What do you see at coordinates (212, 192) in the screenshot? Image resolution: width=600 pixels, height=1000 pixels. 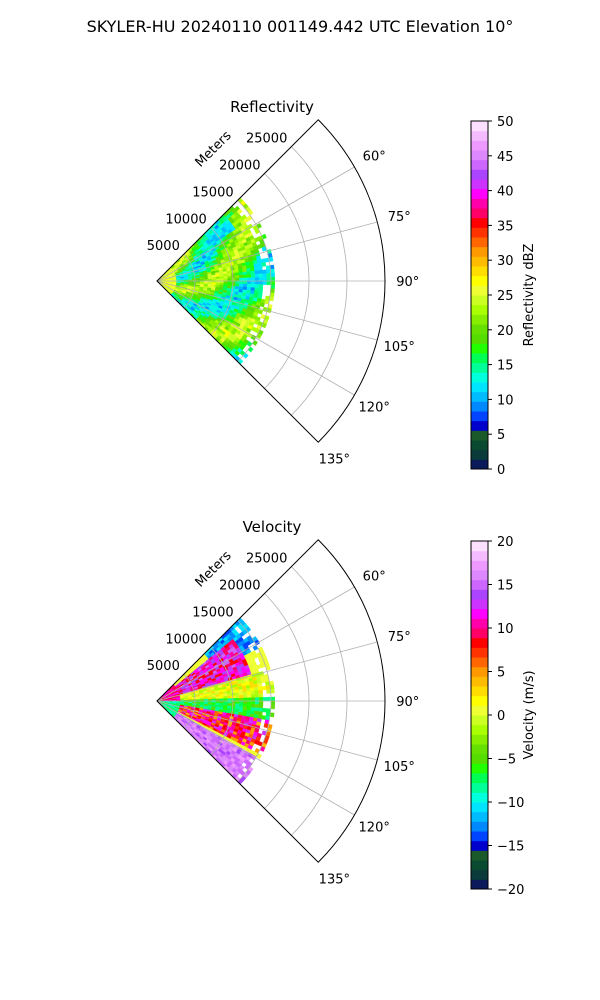 I see `r-tick-label: 15000` at bounding box center [212, 192].